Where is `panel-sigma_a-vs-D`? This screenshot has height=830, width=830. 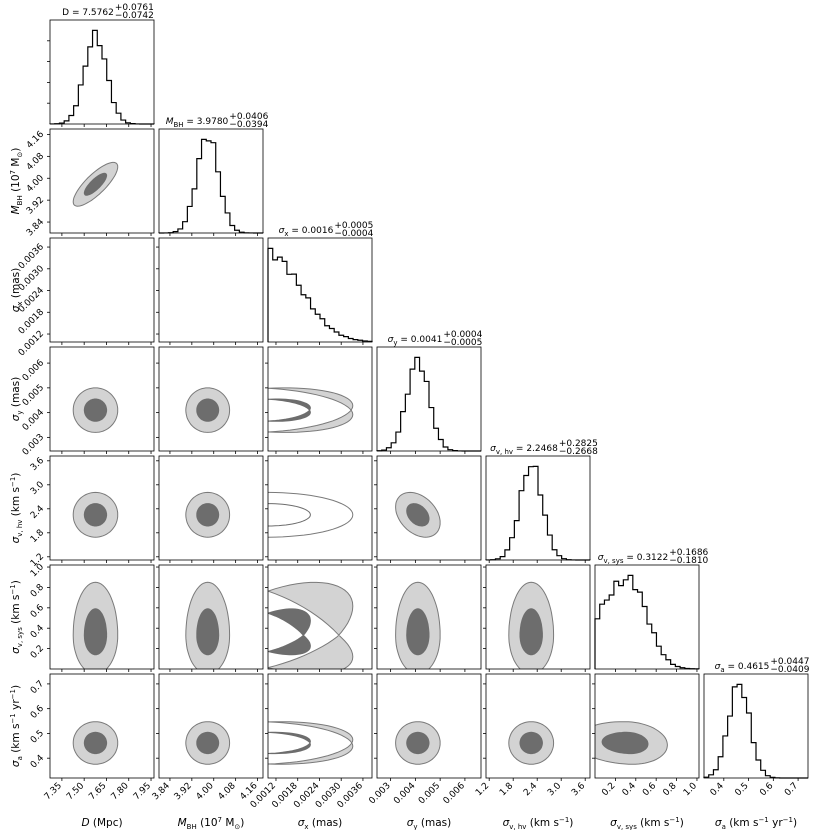 panel-sigma_a-vs-D is located at coordinates (102, 726).